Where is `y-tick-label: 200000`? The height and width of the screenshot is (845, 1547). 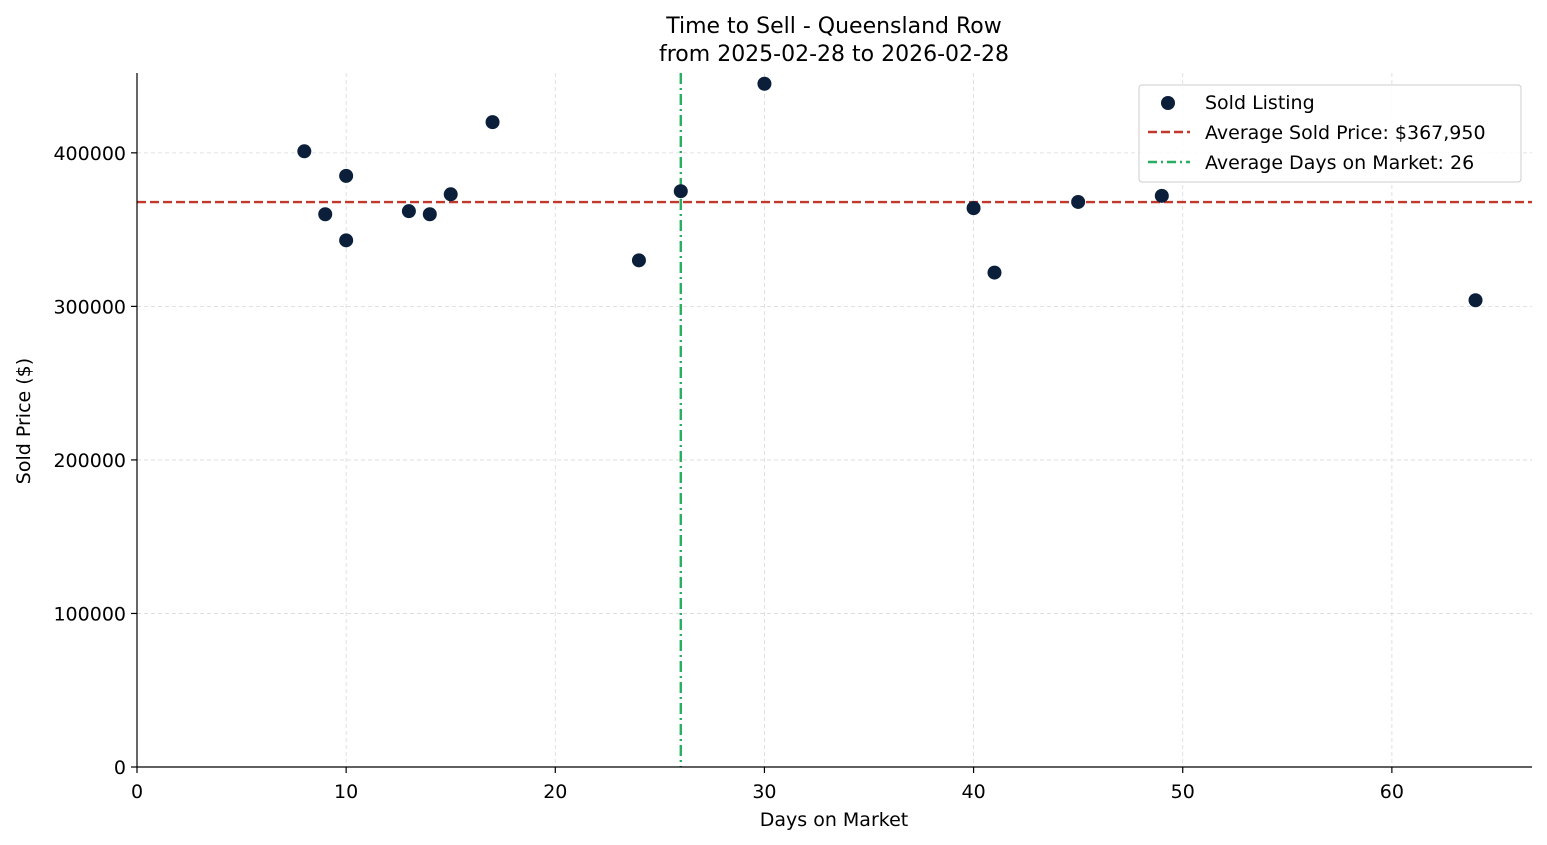
y-tick-label: 200000 is located at coordinates (89, 461).